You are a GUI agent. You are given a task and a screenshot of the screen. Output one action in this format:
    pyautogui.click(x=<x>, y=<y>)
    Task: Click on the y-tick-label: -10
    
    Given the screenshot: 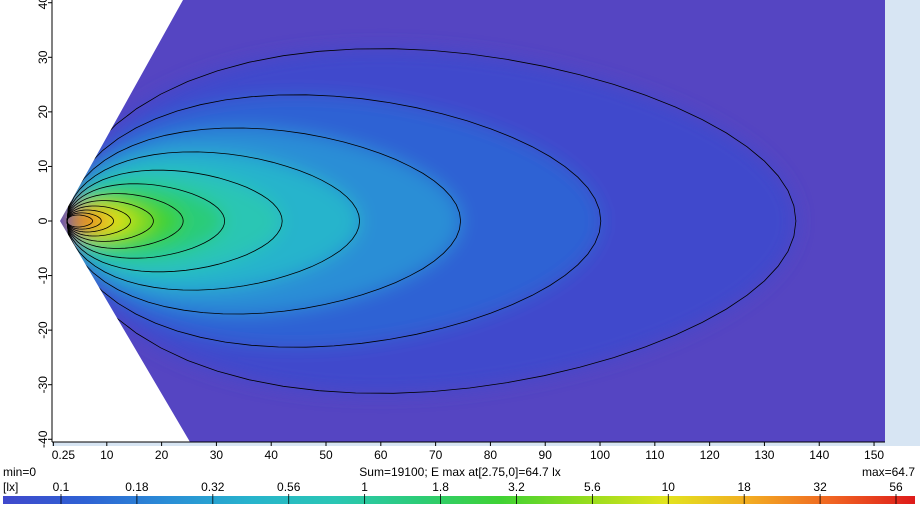 What is the action you would take?
    pyautogui.click(x=43, y=276)
    